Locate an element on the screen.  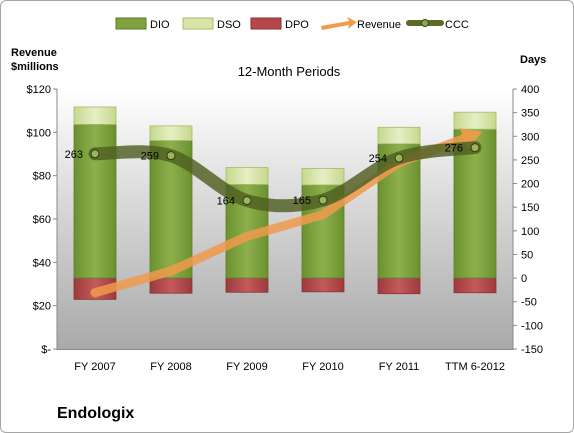
ccc-data-label: 263 is located at coordinates (74, 155).